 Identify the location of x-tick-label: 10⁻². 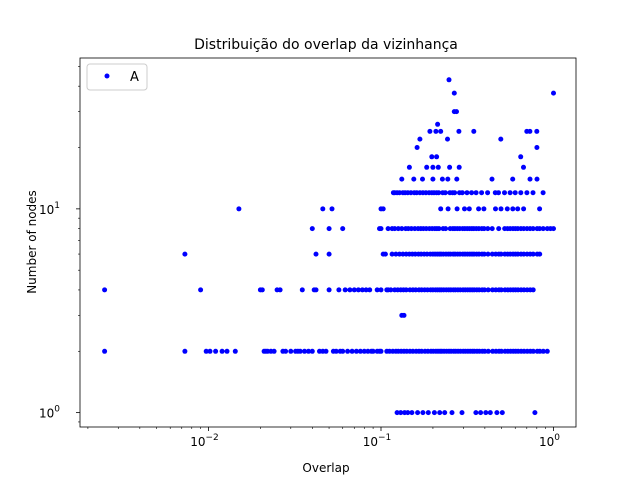
(204, 441).